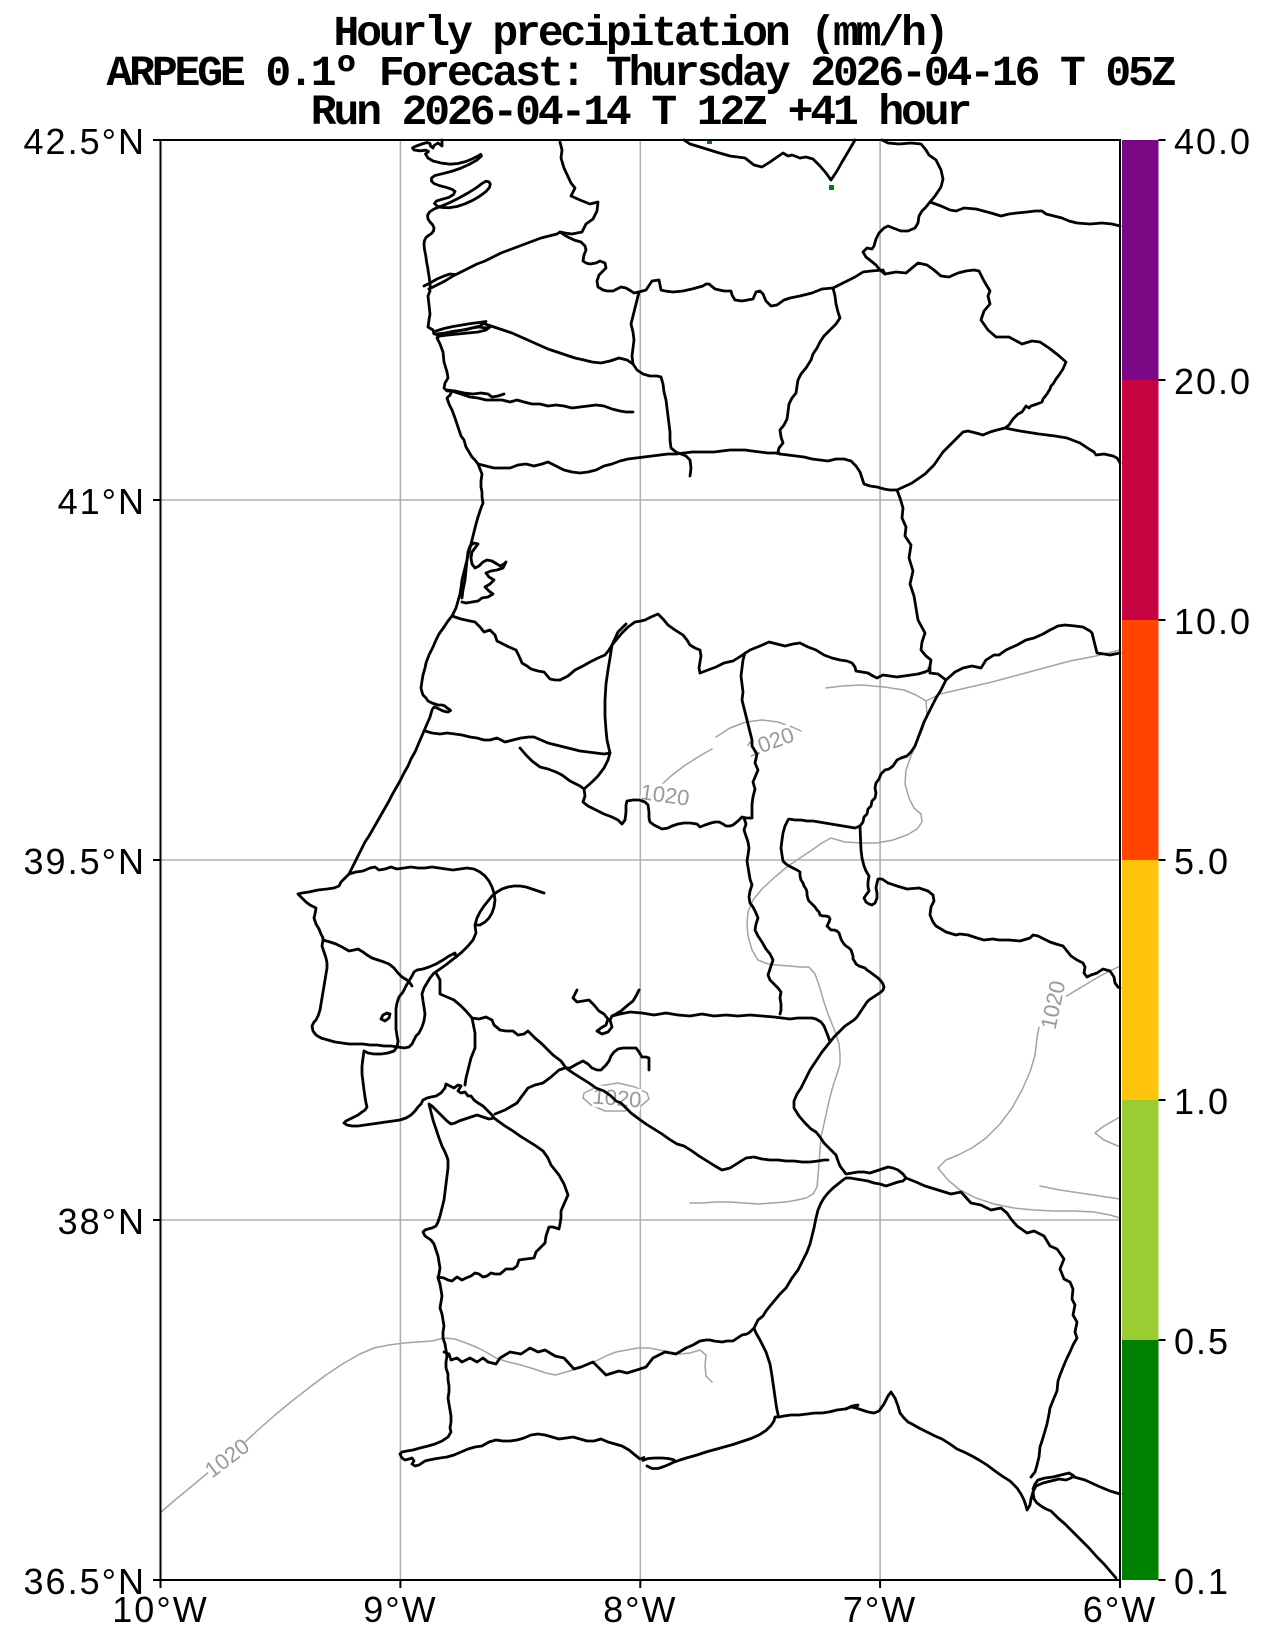  Describe the element at coordinates (639, 33) in the screenshot. I see `svg-text: Hourly precipitation (mm/h)` at that location.